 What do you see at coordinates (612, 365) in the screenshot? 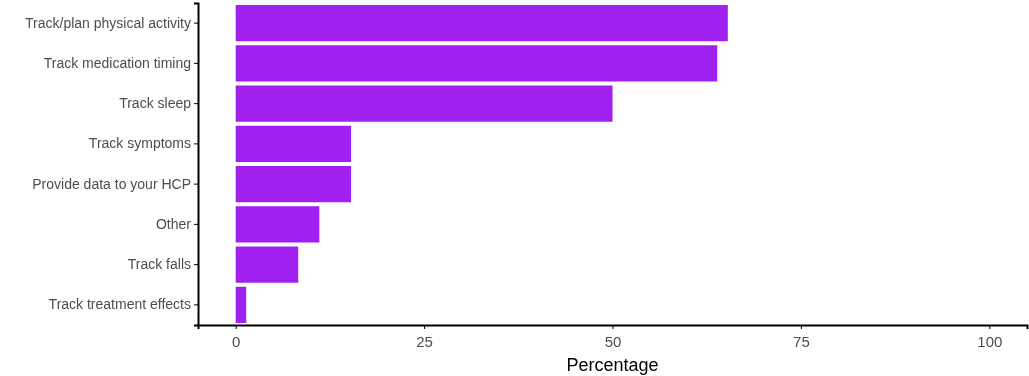
I see `x-axis-title: Percentage` at bounding box center [612, 365].